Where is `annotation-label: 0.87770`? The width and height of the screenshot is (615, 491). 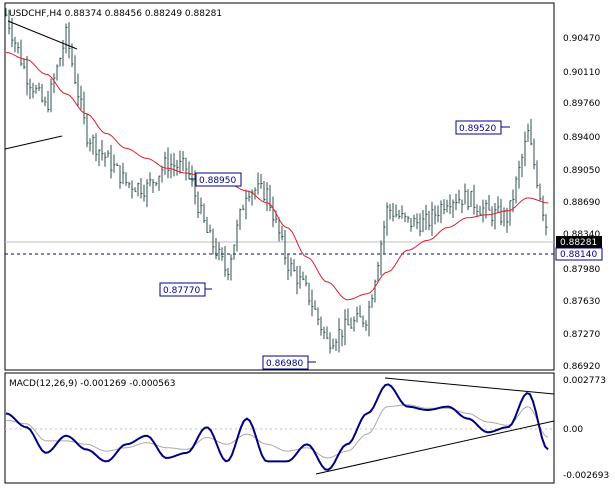 annotation-label: 0.87770 is located at coordinates (181, 291).